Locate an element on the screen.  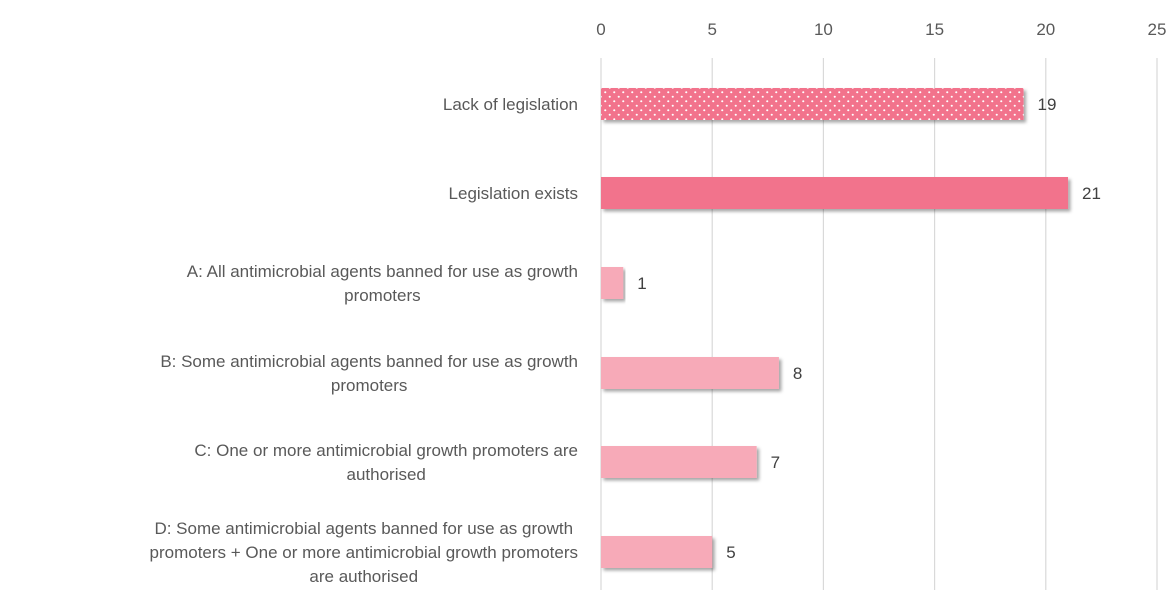
category-label-5-line-2: are authorised is located at coordinates (363, 576).